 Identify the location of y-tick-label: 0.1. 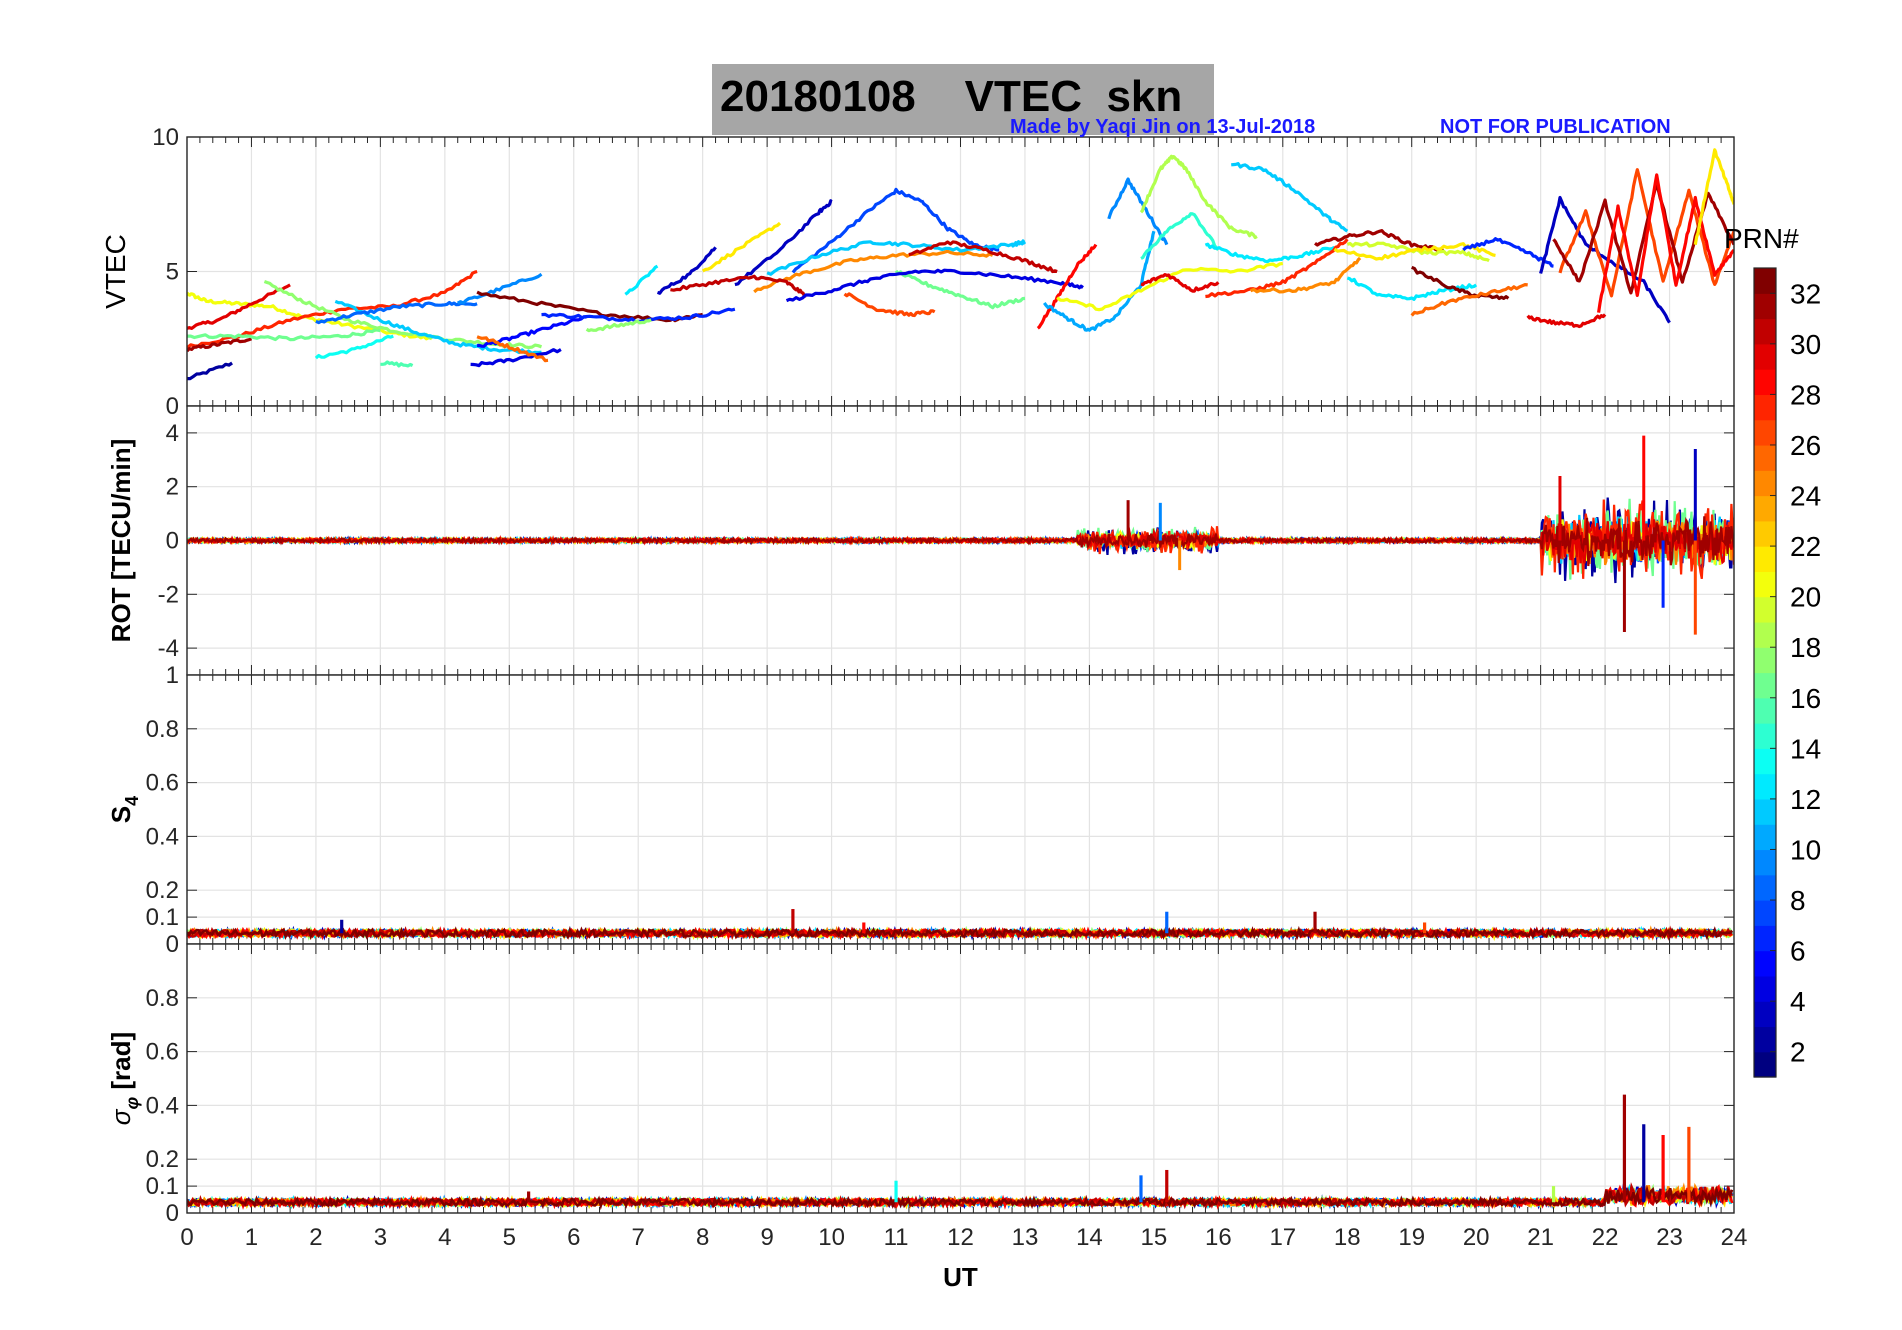
(162, 1186).